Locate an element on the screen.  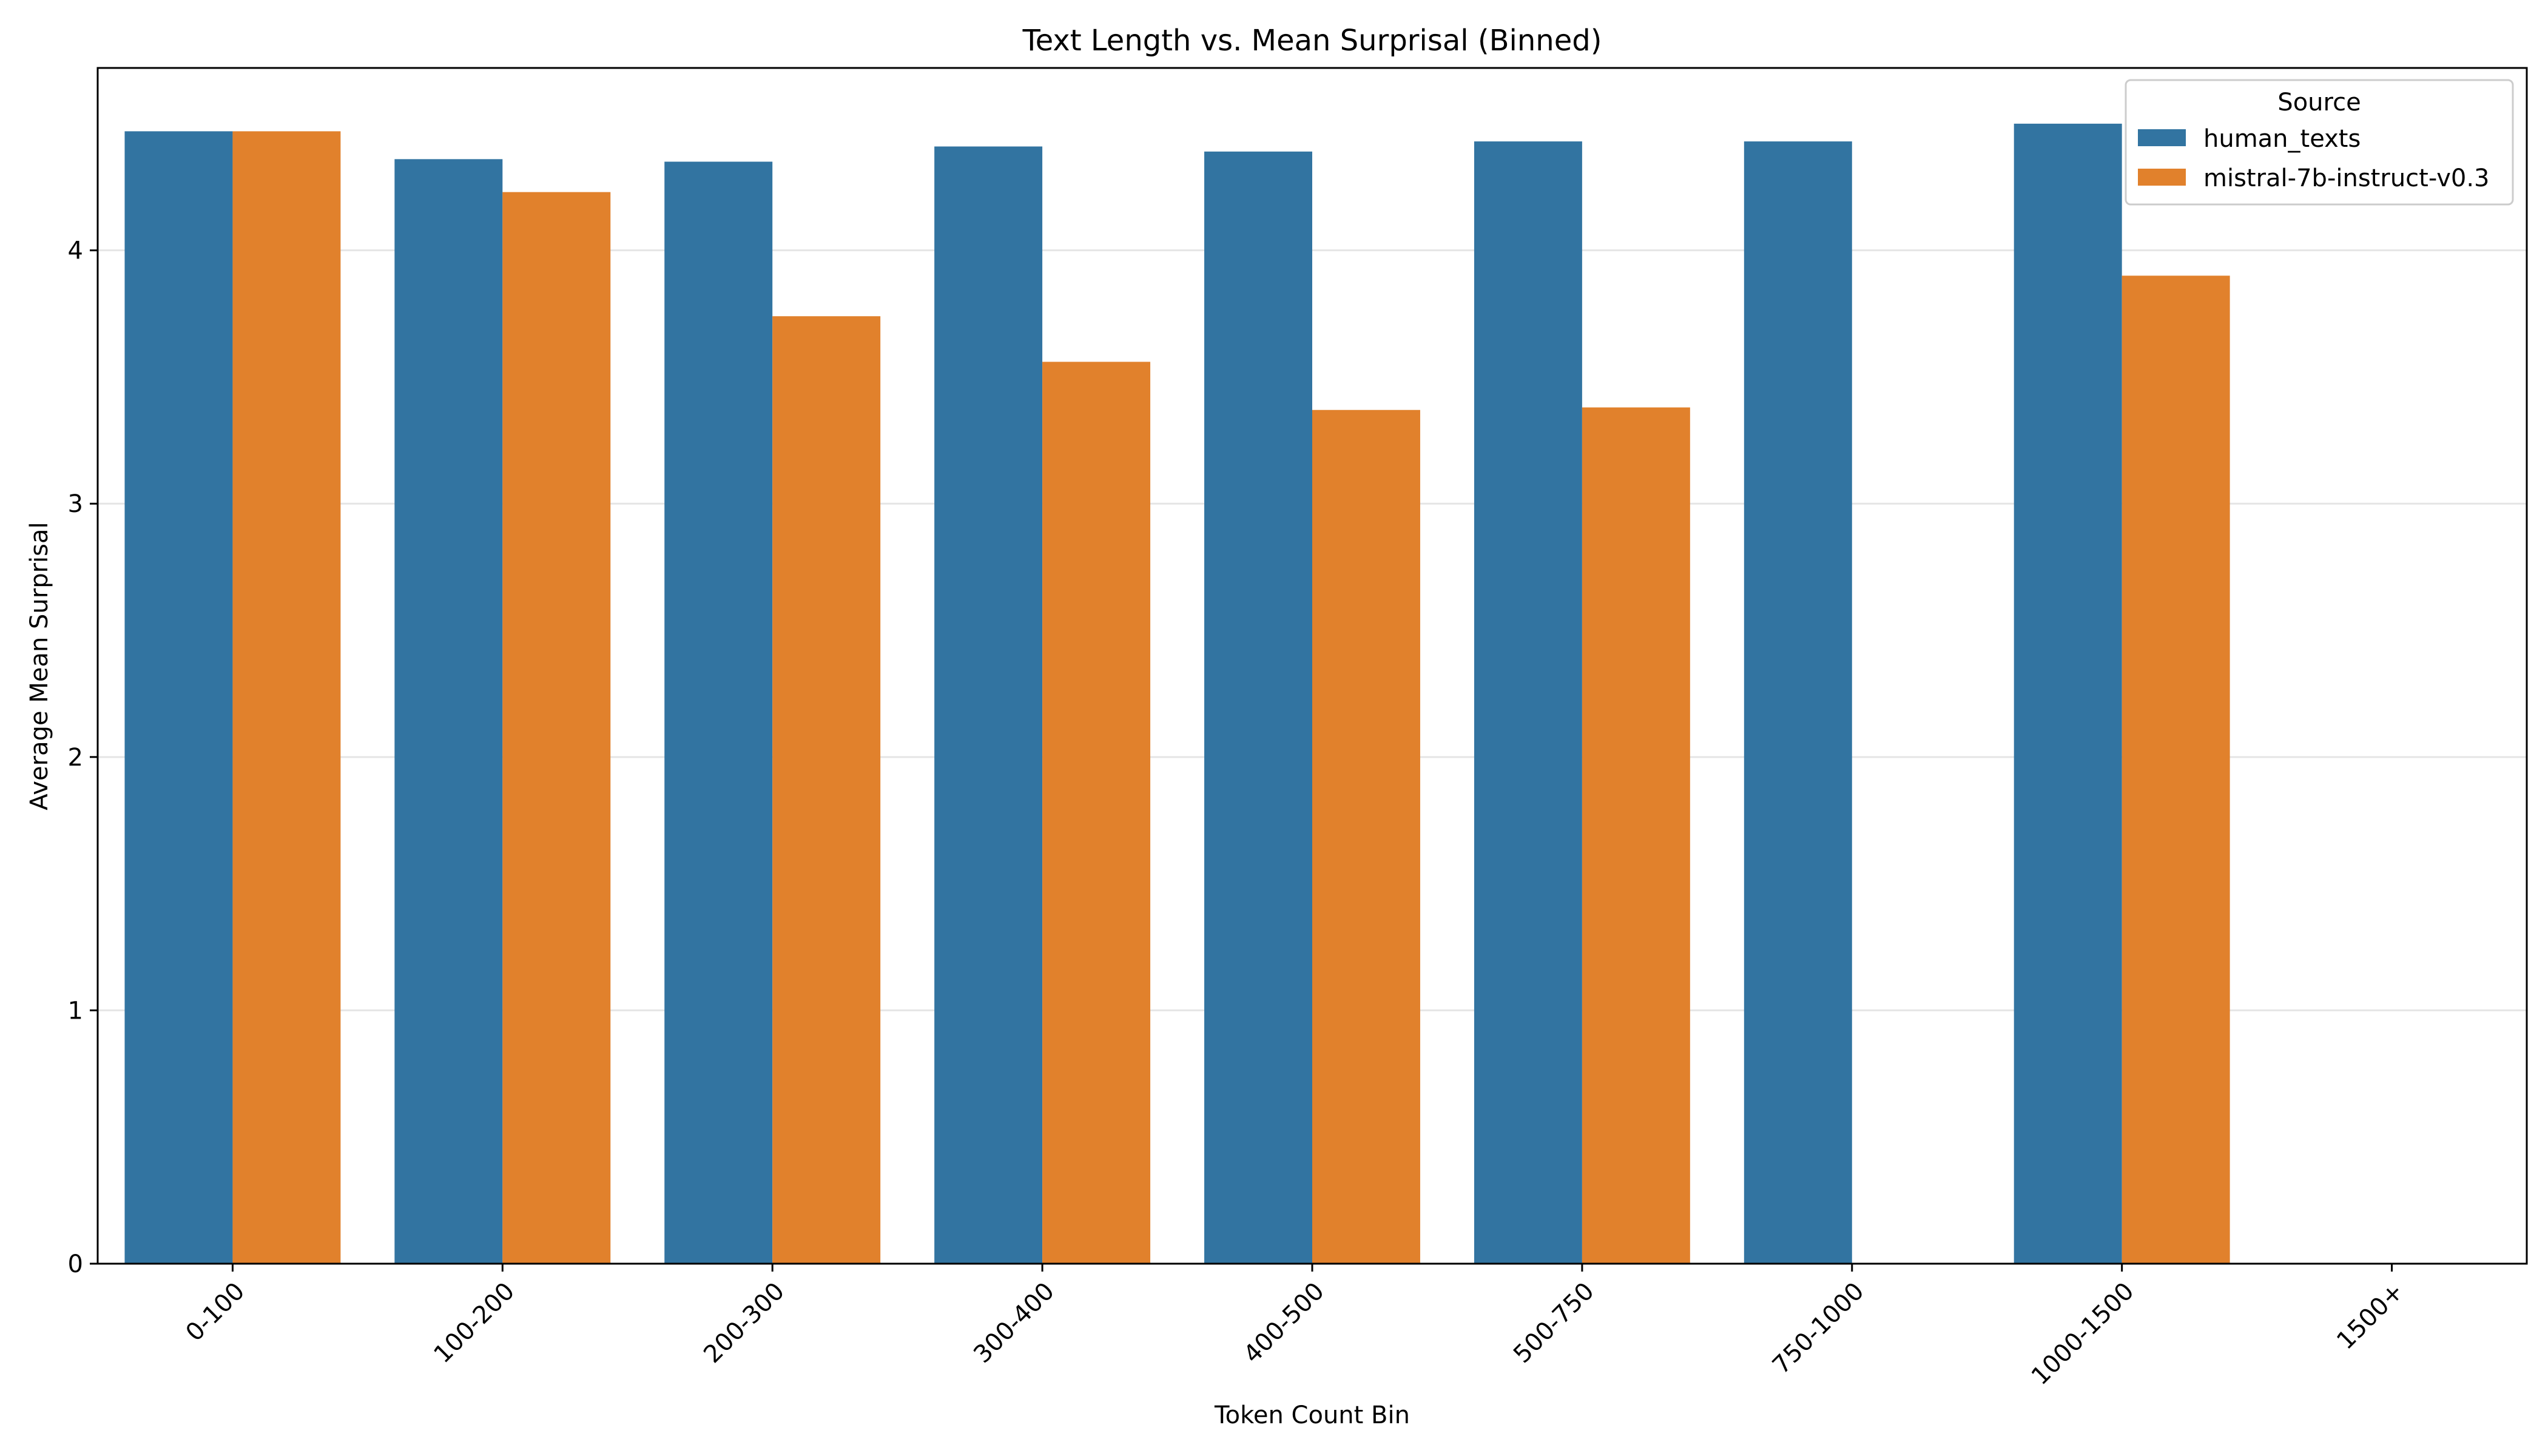
legend-label-mistral: mistral-7b-instruct-v0.3 is located at coordinates (2346, 178).